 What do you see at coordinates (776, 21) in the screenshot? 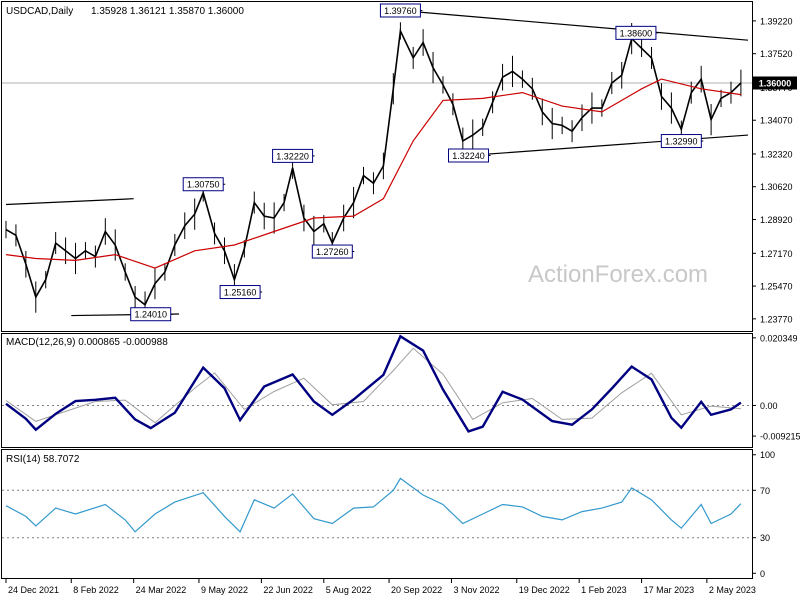
I see `price-axis-label: 1.39220` at bounding box center [776, 21].